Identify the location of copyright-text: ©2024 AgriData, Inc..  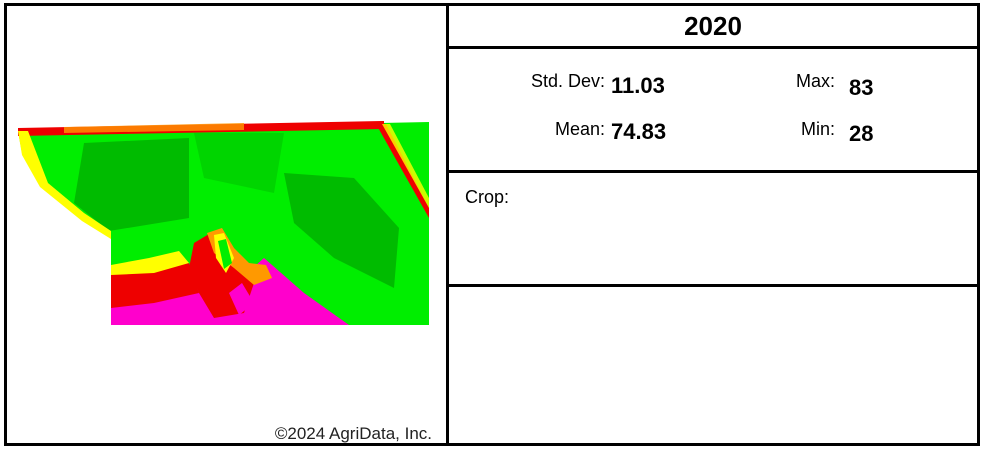
(353, 433).